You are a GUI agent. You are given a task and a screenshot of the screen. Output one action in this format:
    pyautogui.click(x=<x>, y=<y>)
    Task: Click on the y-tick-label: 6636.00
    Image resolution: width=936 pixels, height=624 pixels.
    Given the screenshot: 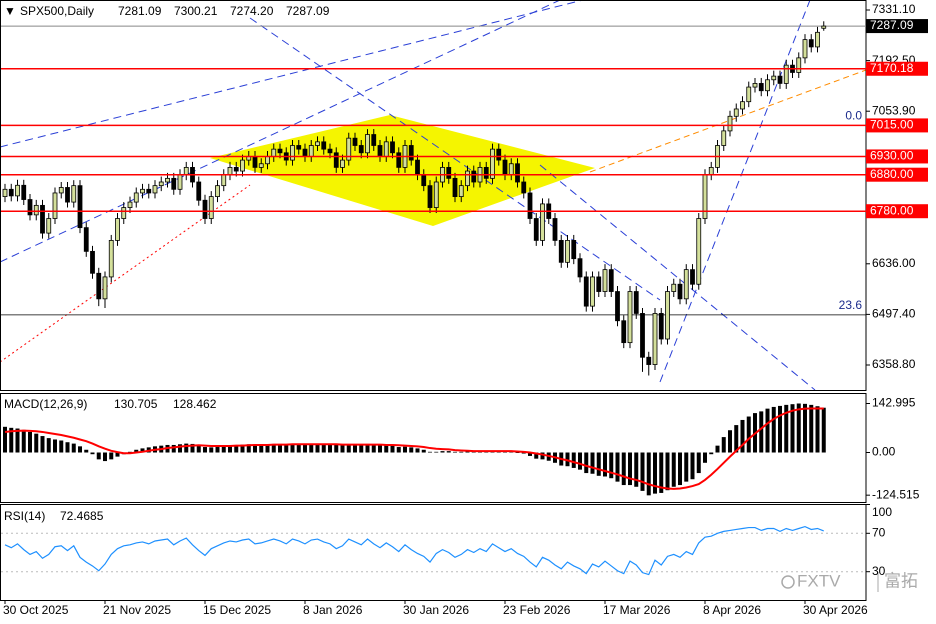 What is the action you would take?
    pyautogui.click(x=894, y=263)
    